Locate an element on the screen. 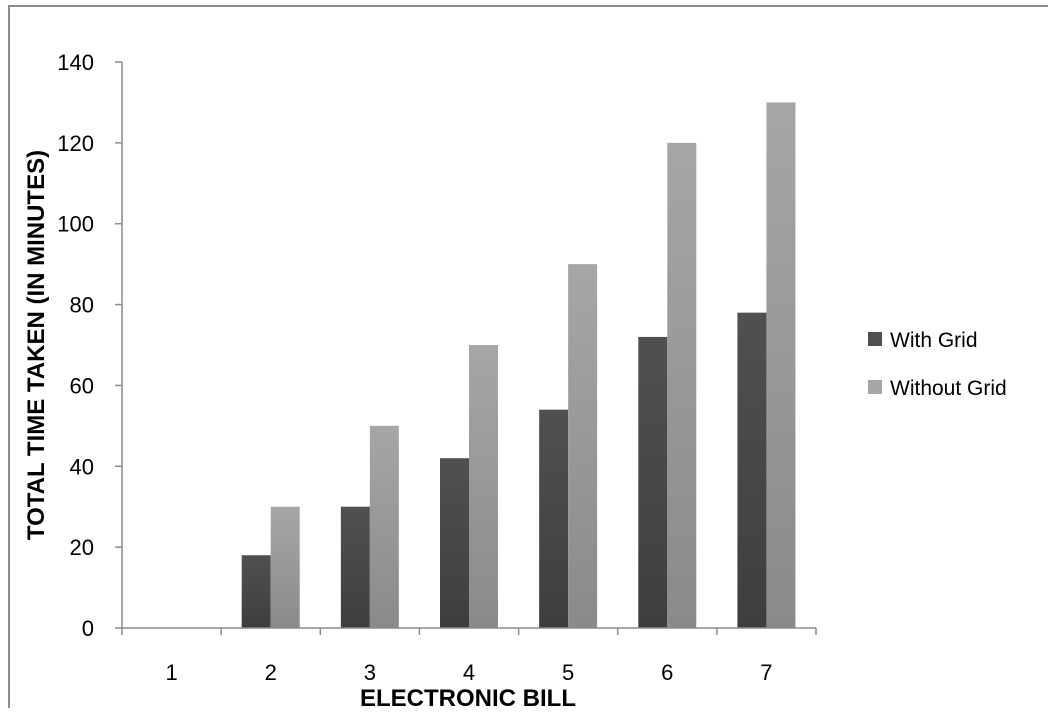  y-tick-label: 100 is located at coordinates (75, 224).